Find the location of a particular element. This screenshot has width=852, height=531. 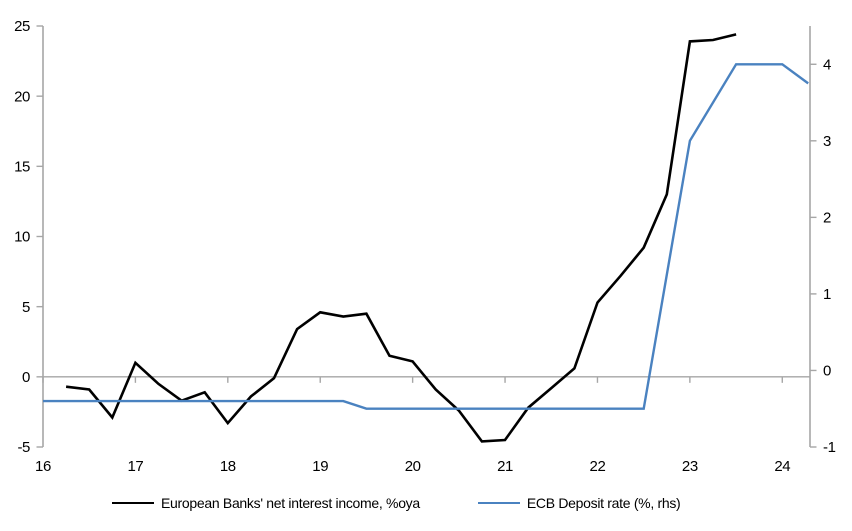

x-axis-tick-label: 21 is located at coordinates (505, 466).